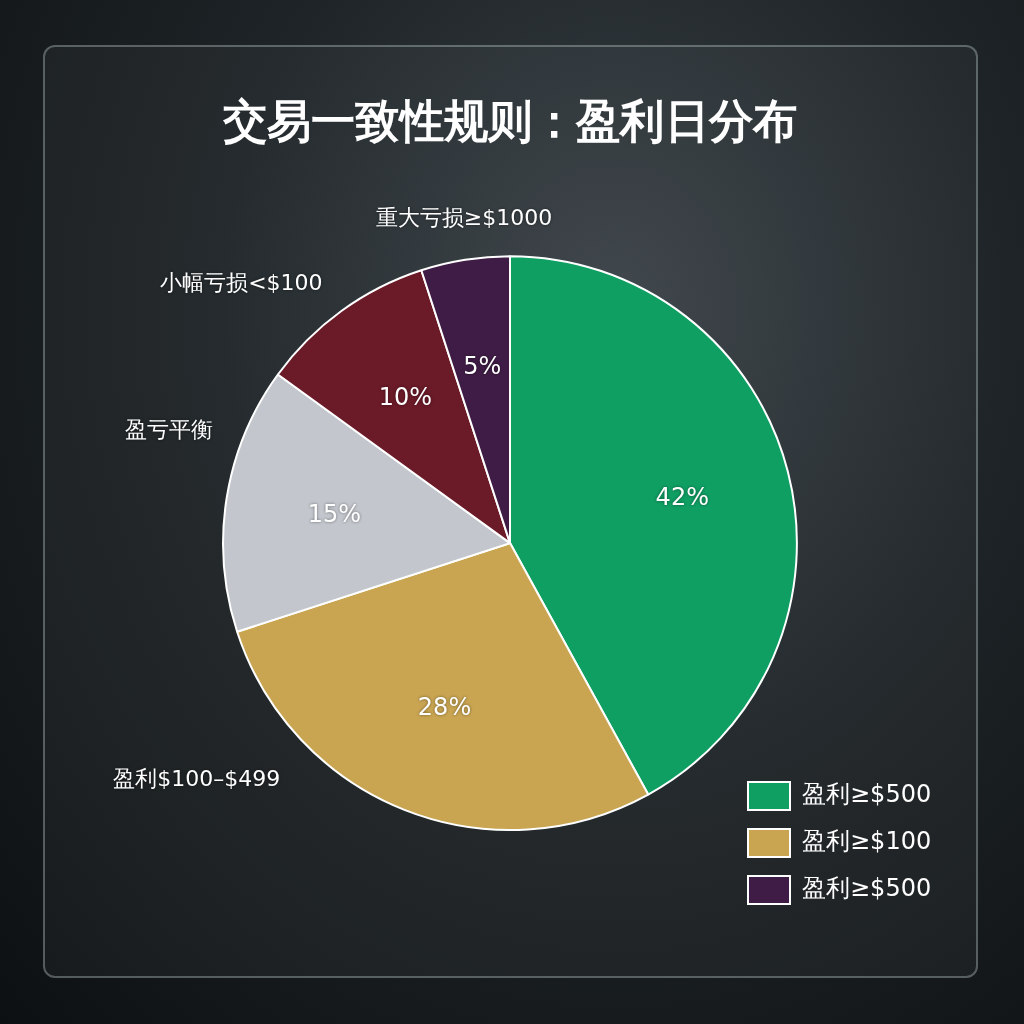 This screenshot has height=1024, width=1024. I want to click on text: 盈利$100–$499, so click(197, 779).